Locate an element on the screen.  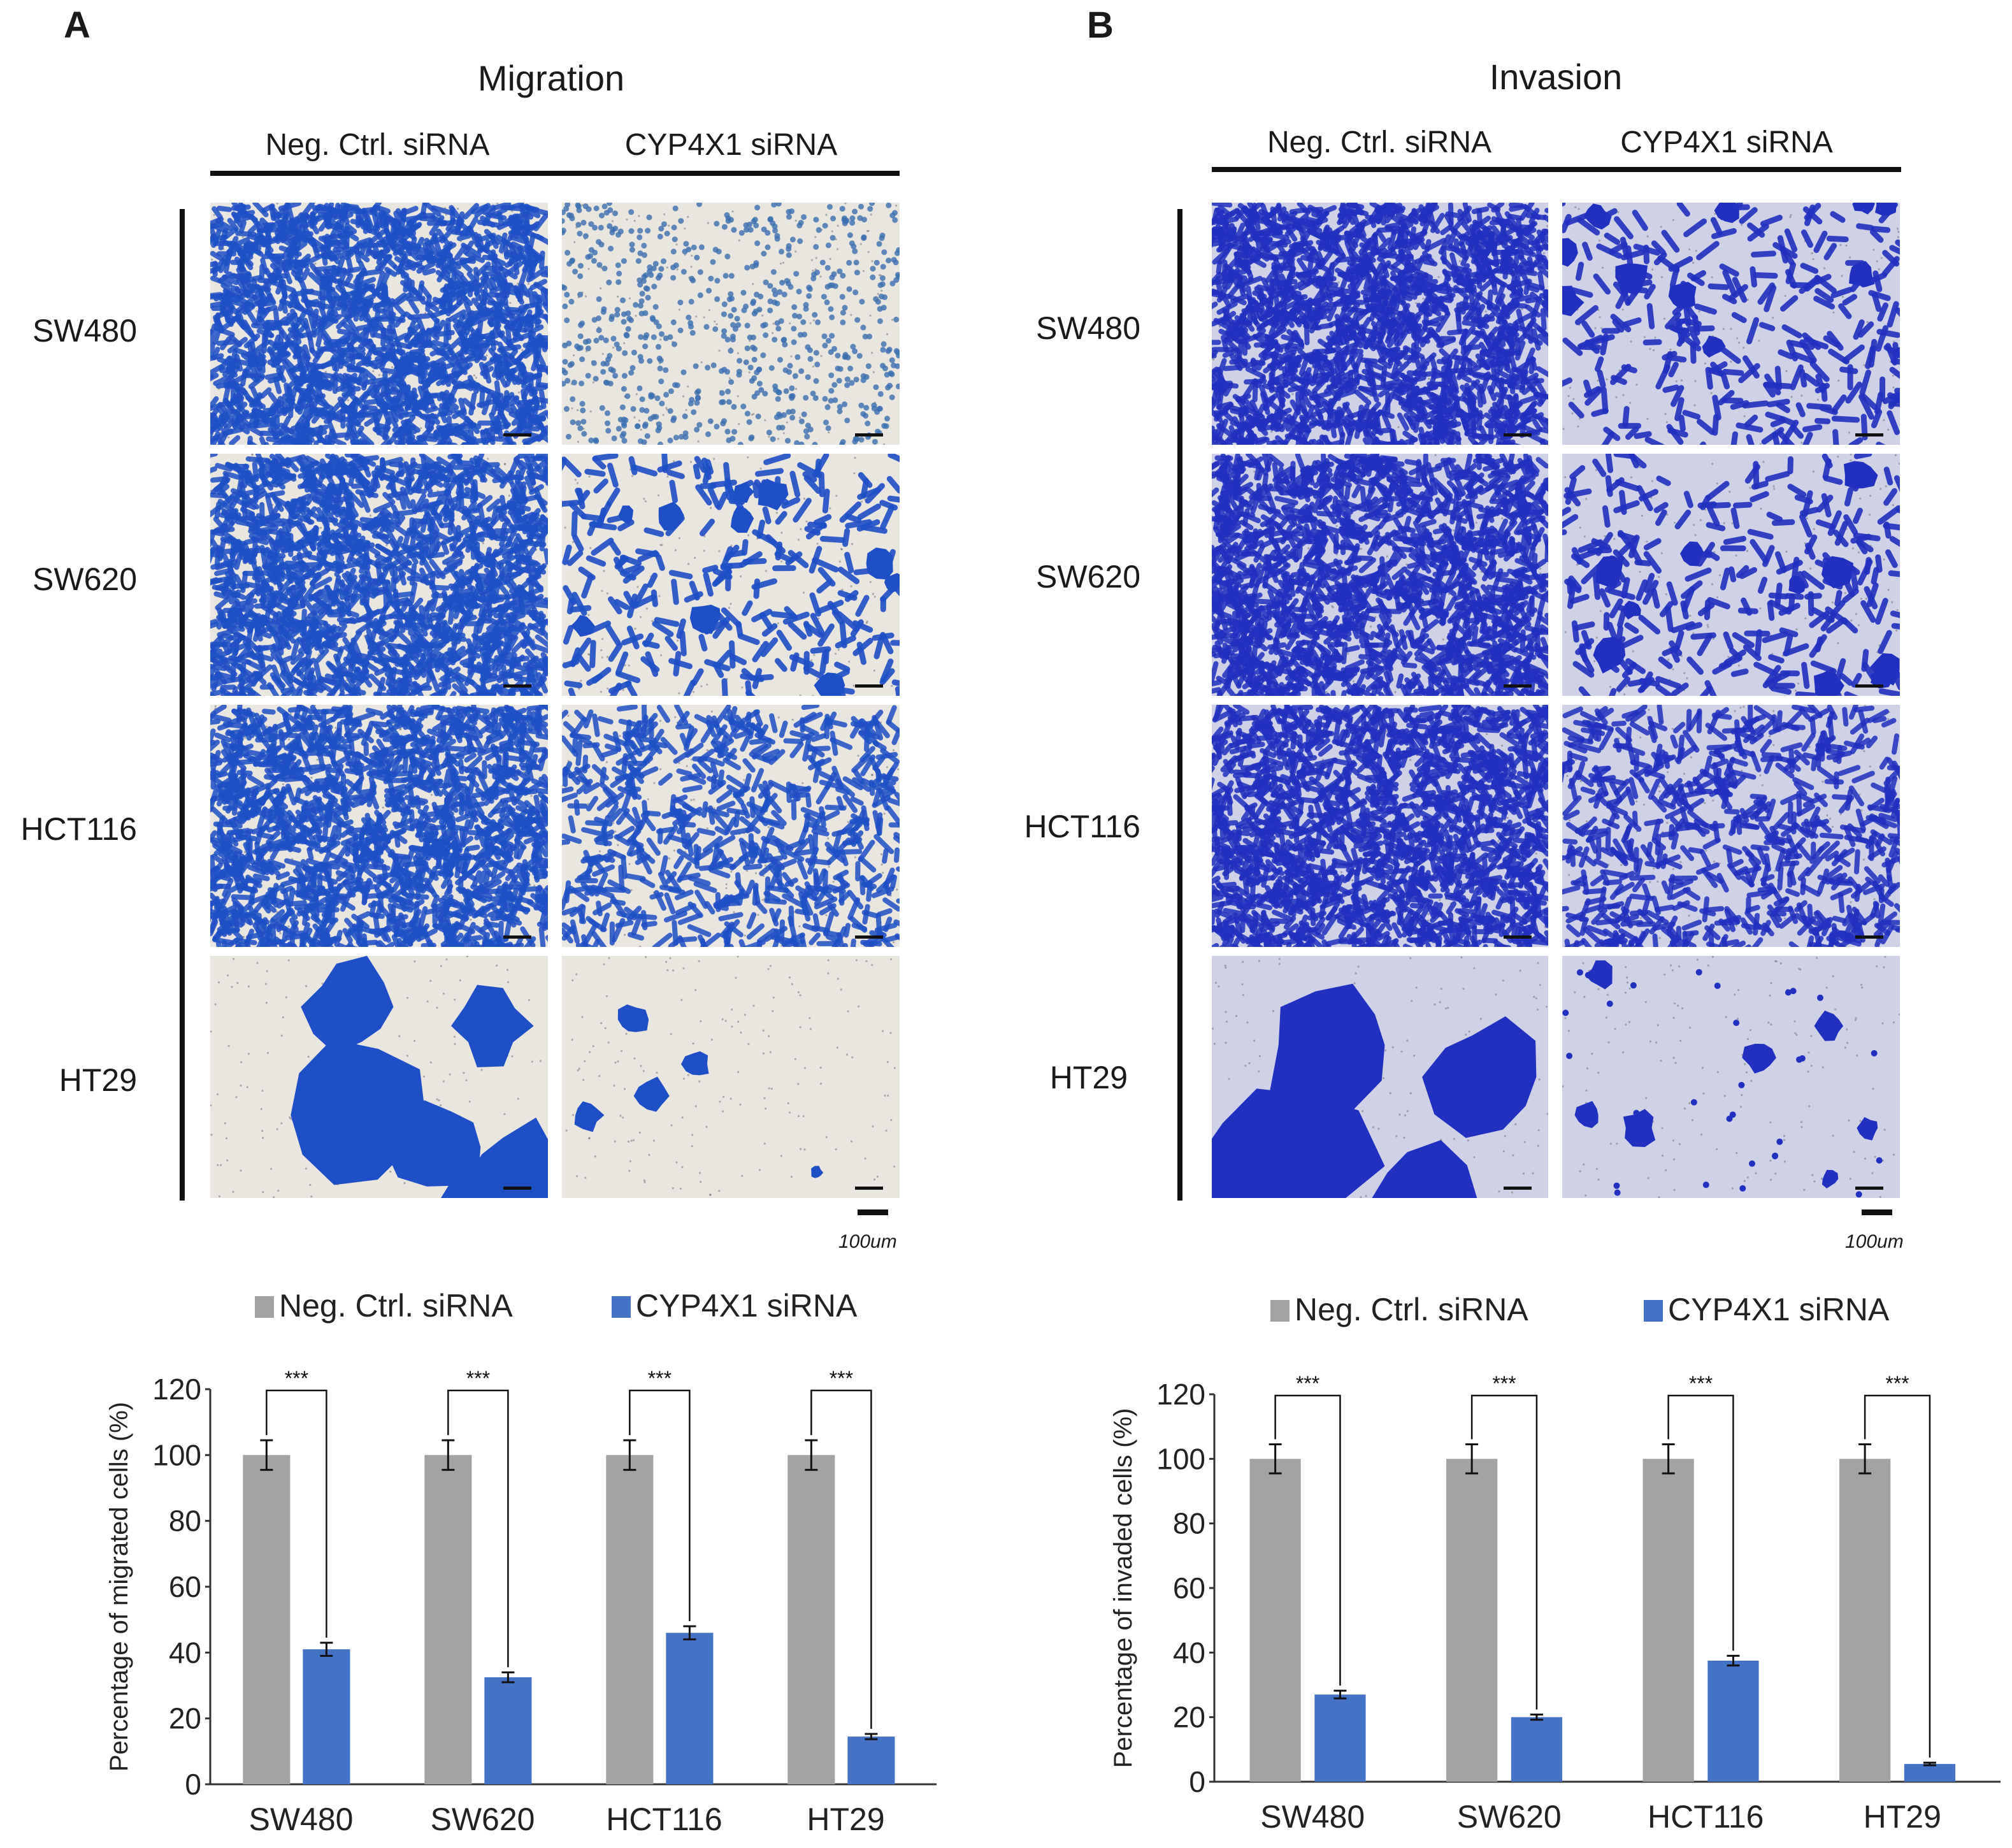
micrograph-a-neg-ht29 is located at coordinates (379, 1077).